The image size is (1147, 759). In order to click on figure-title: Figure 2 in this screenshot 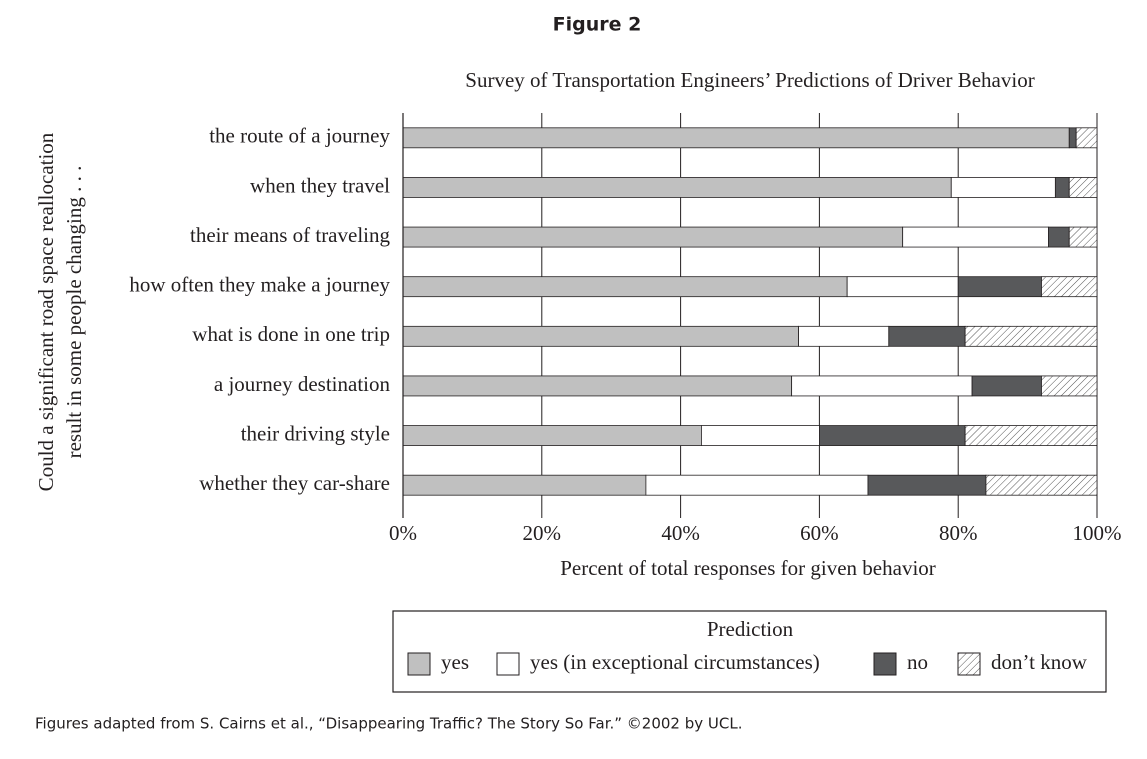, I will do `click(597, 25)`.